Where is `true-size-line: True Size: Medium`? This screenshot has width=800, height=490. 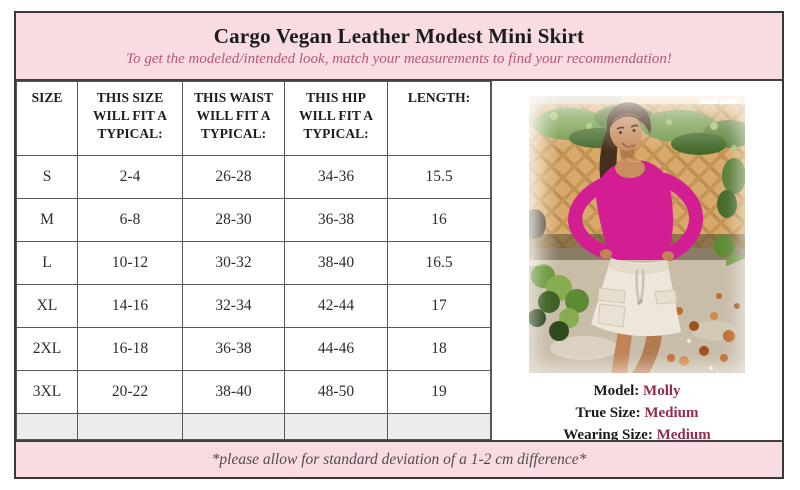 true-size-line: True Size: Medium is located at coordinates (637, 414).